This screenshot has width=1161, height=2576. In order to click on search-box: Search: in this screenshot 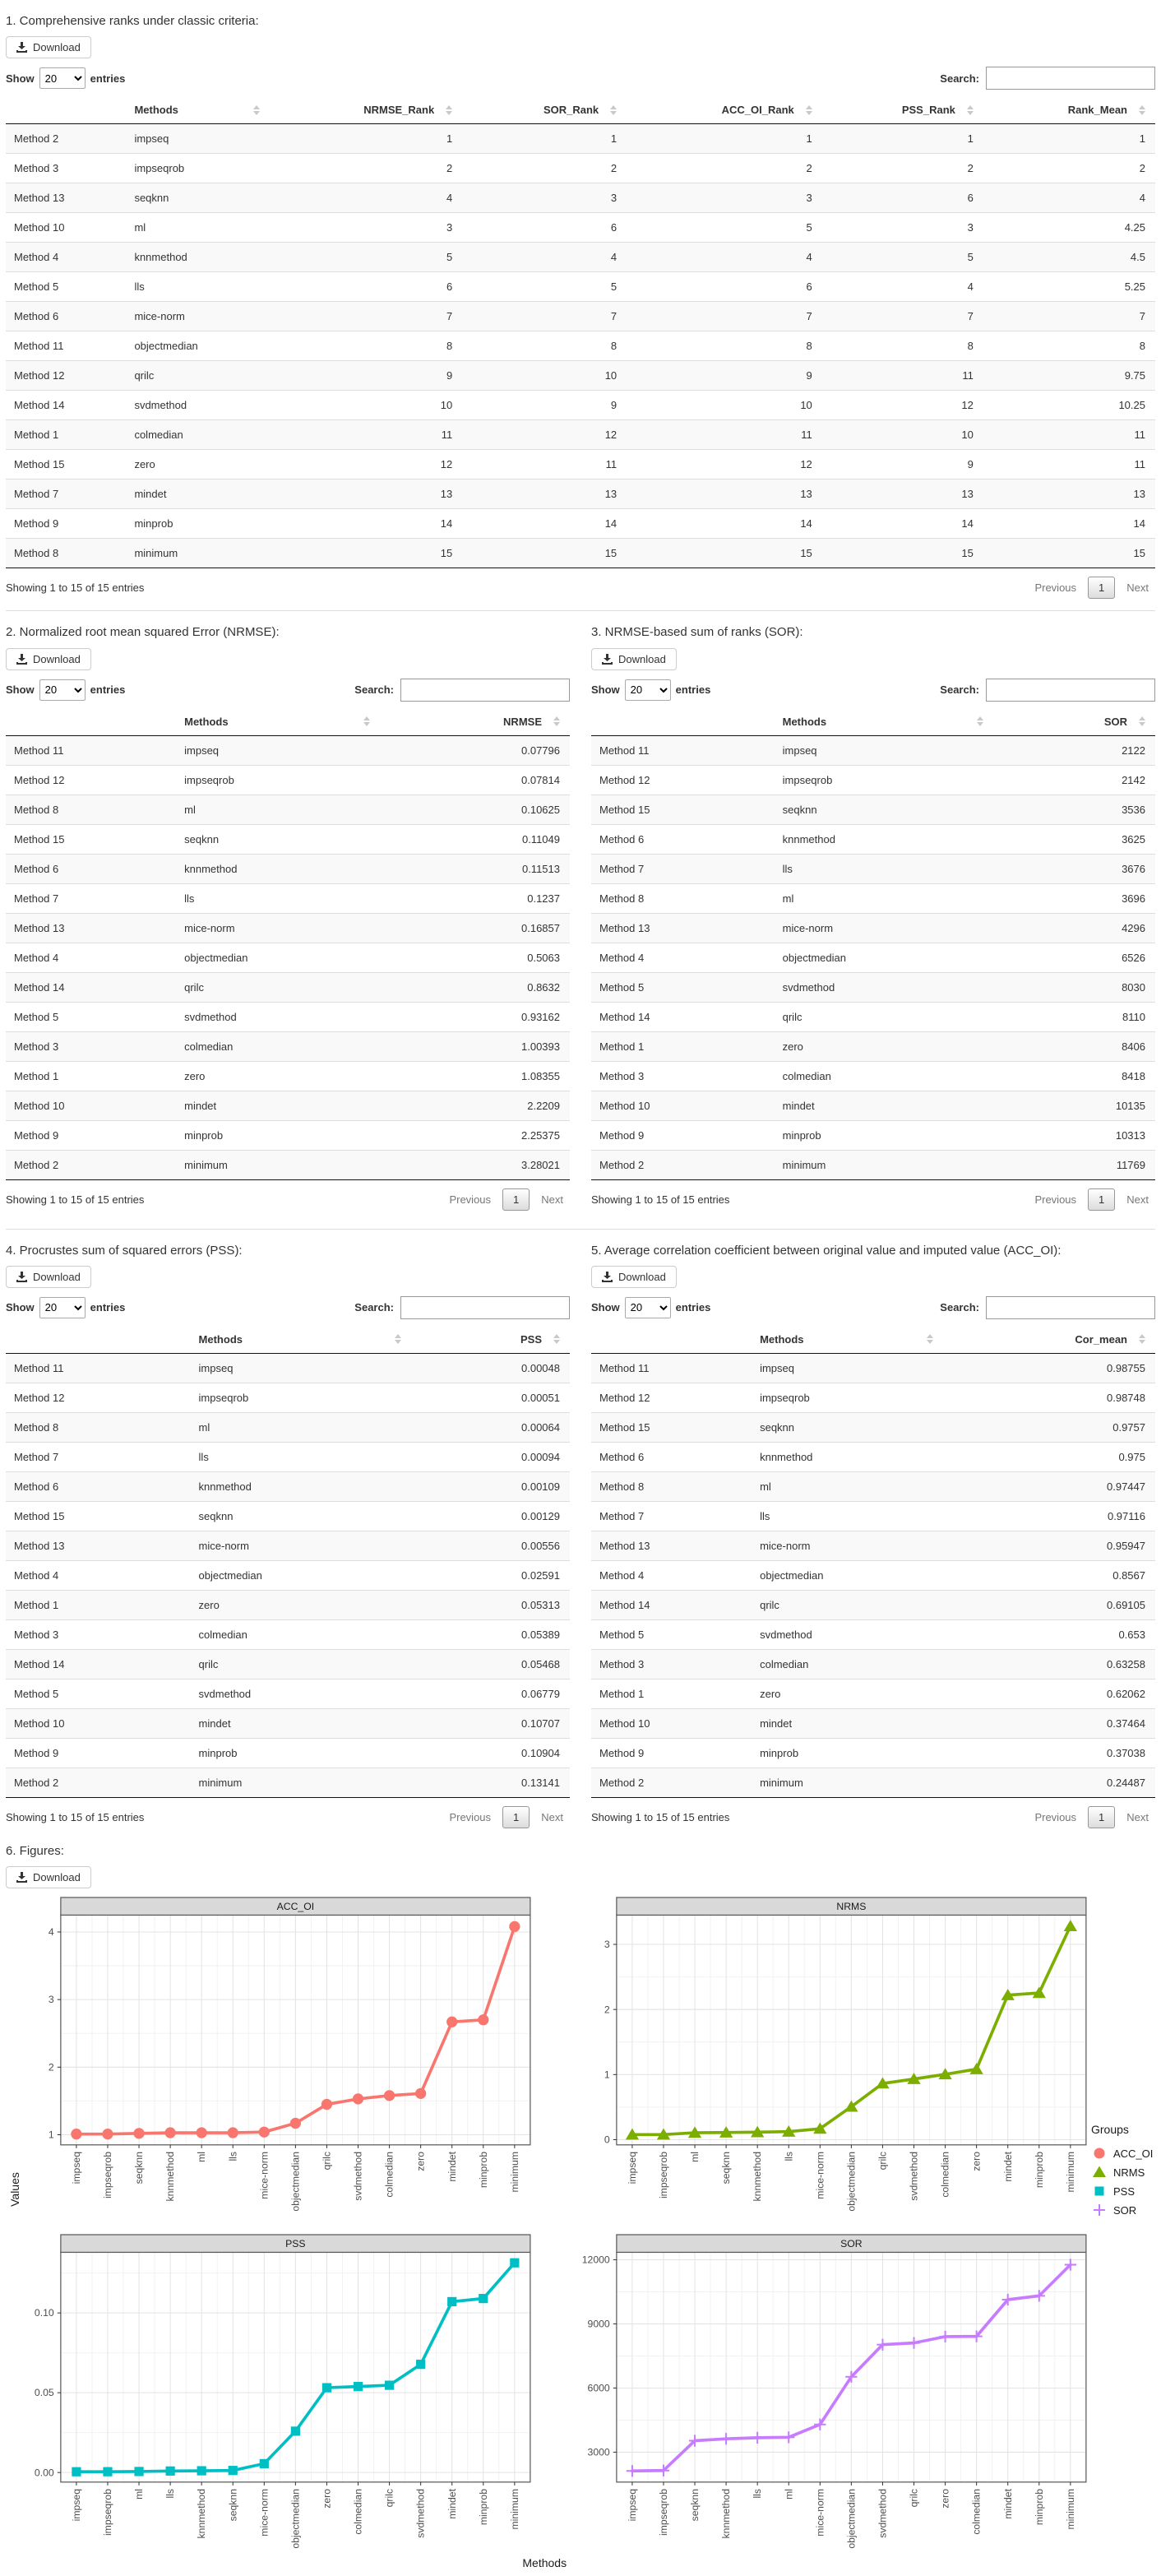, I will do `click(1047, 78)`.